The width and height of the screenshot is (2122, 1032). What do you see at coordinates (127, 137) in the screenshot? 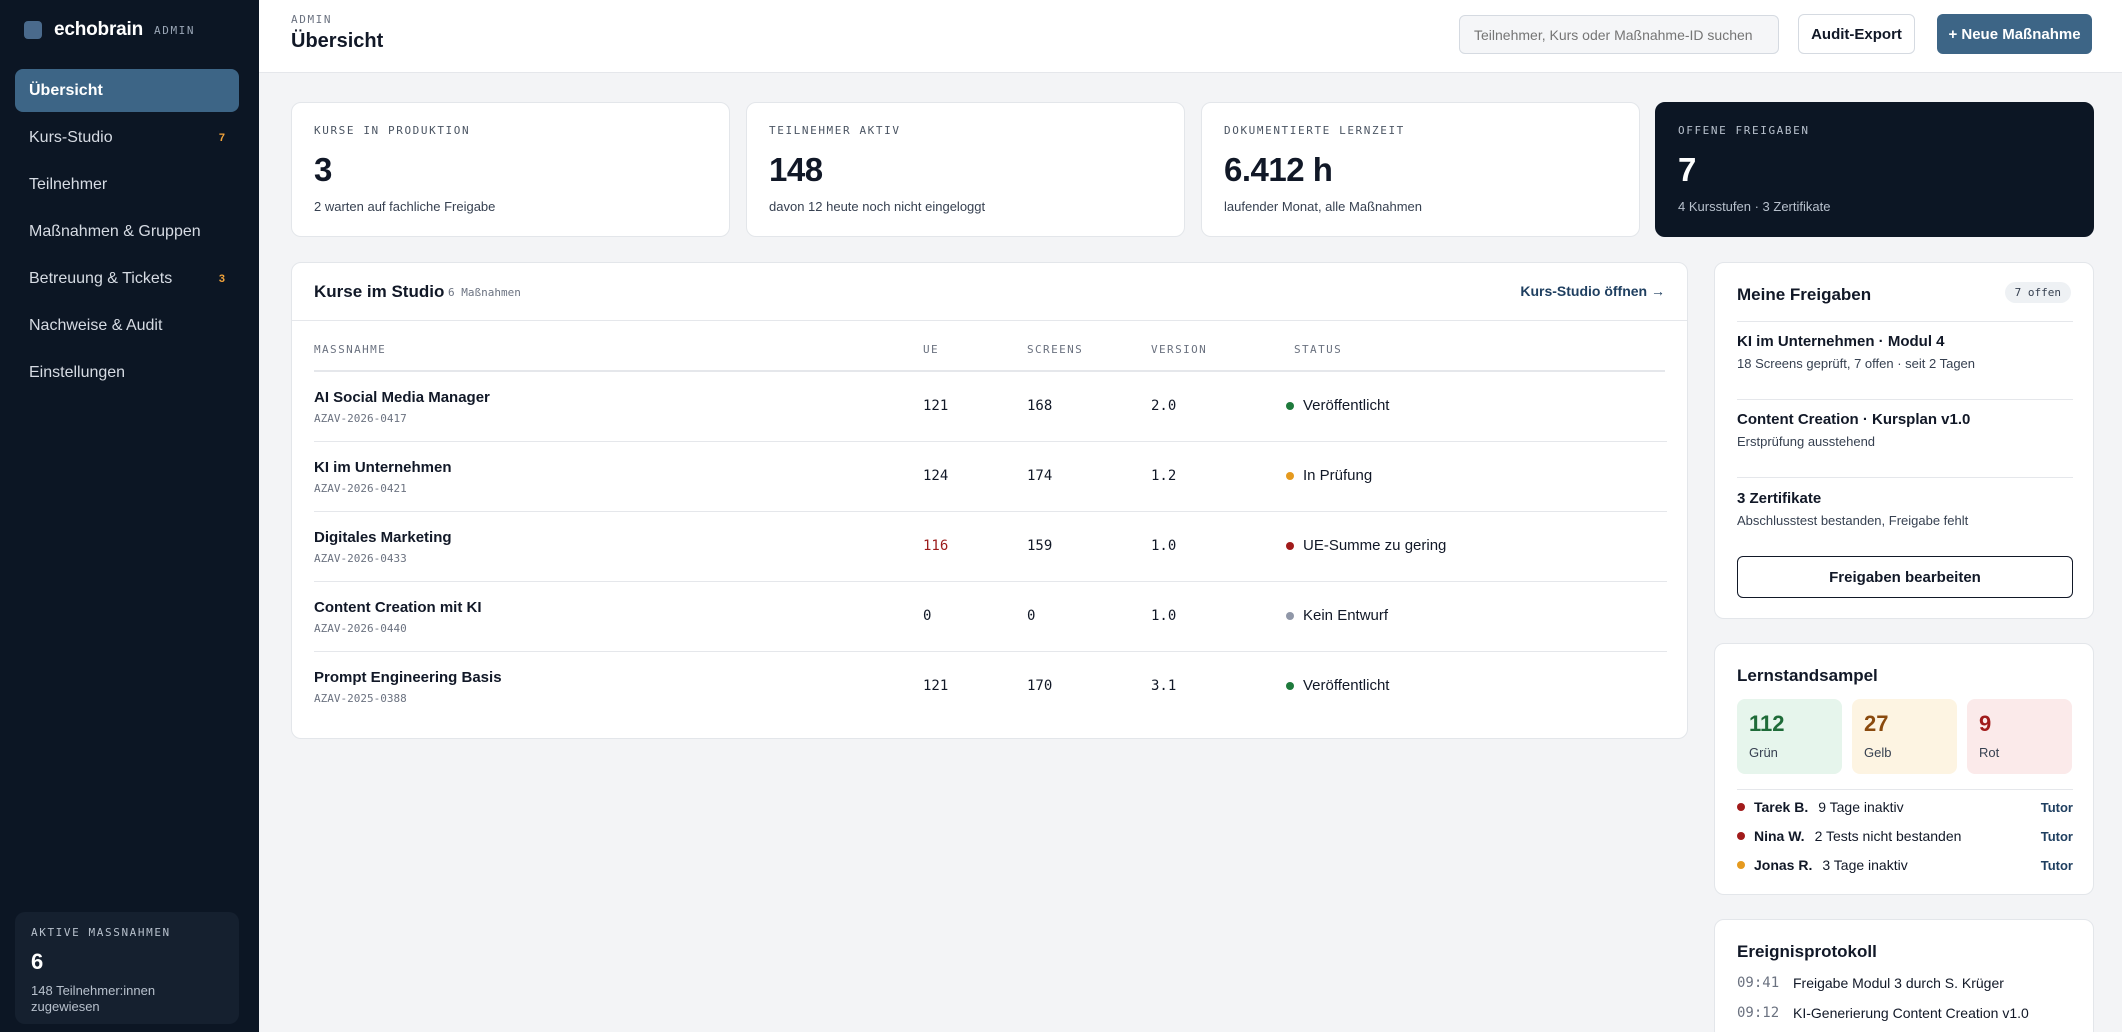
I see `sidebar-item-kurs-studio: Kurs-Studio 7` at bounding box center [127, 137].